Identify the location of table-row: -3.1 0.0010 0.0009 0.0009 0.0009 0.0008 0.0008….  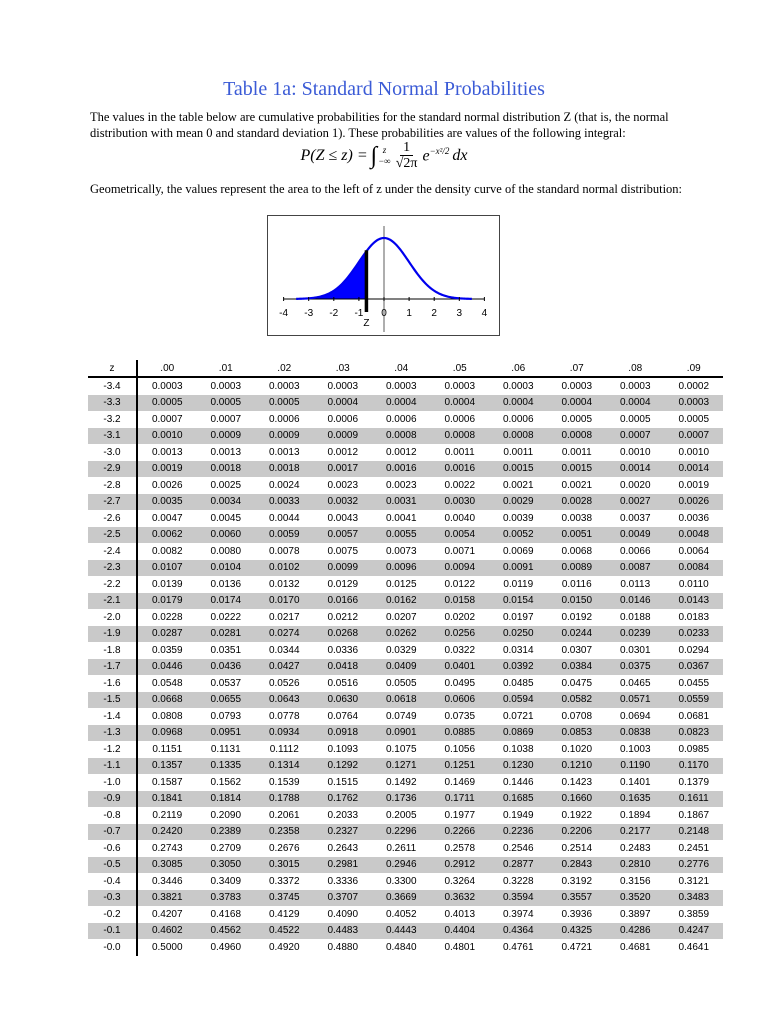
(405, 435).